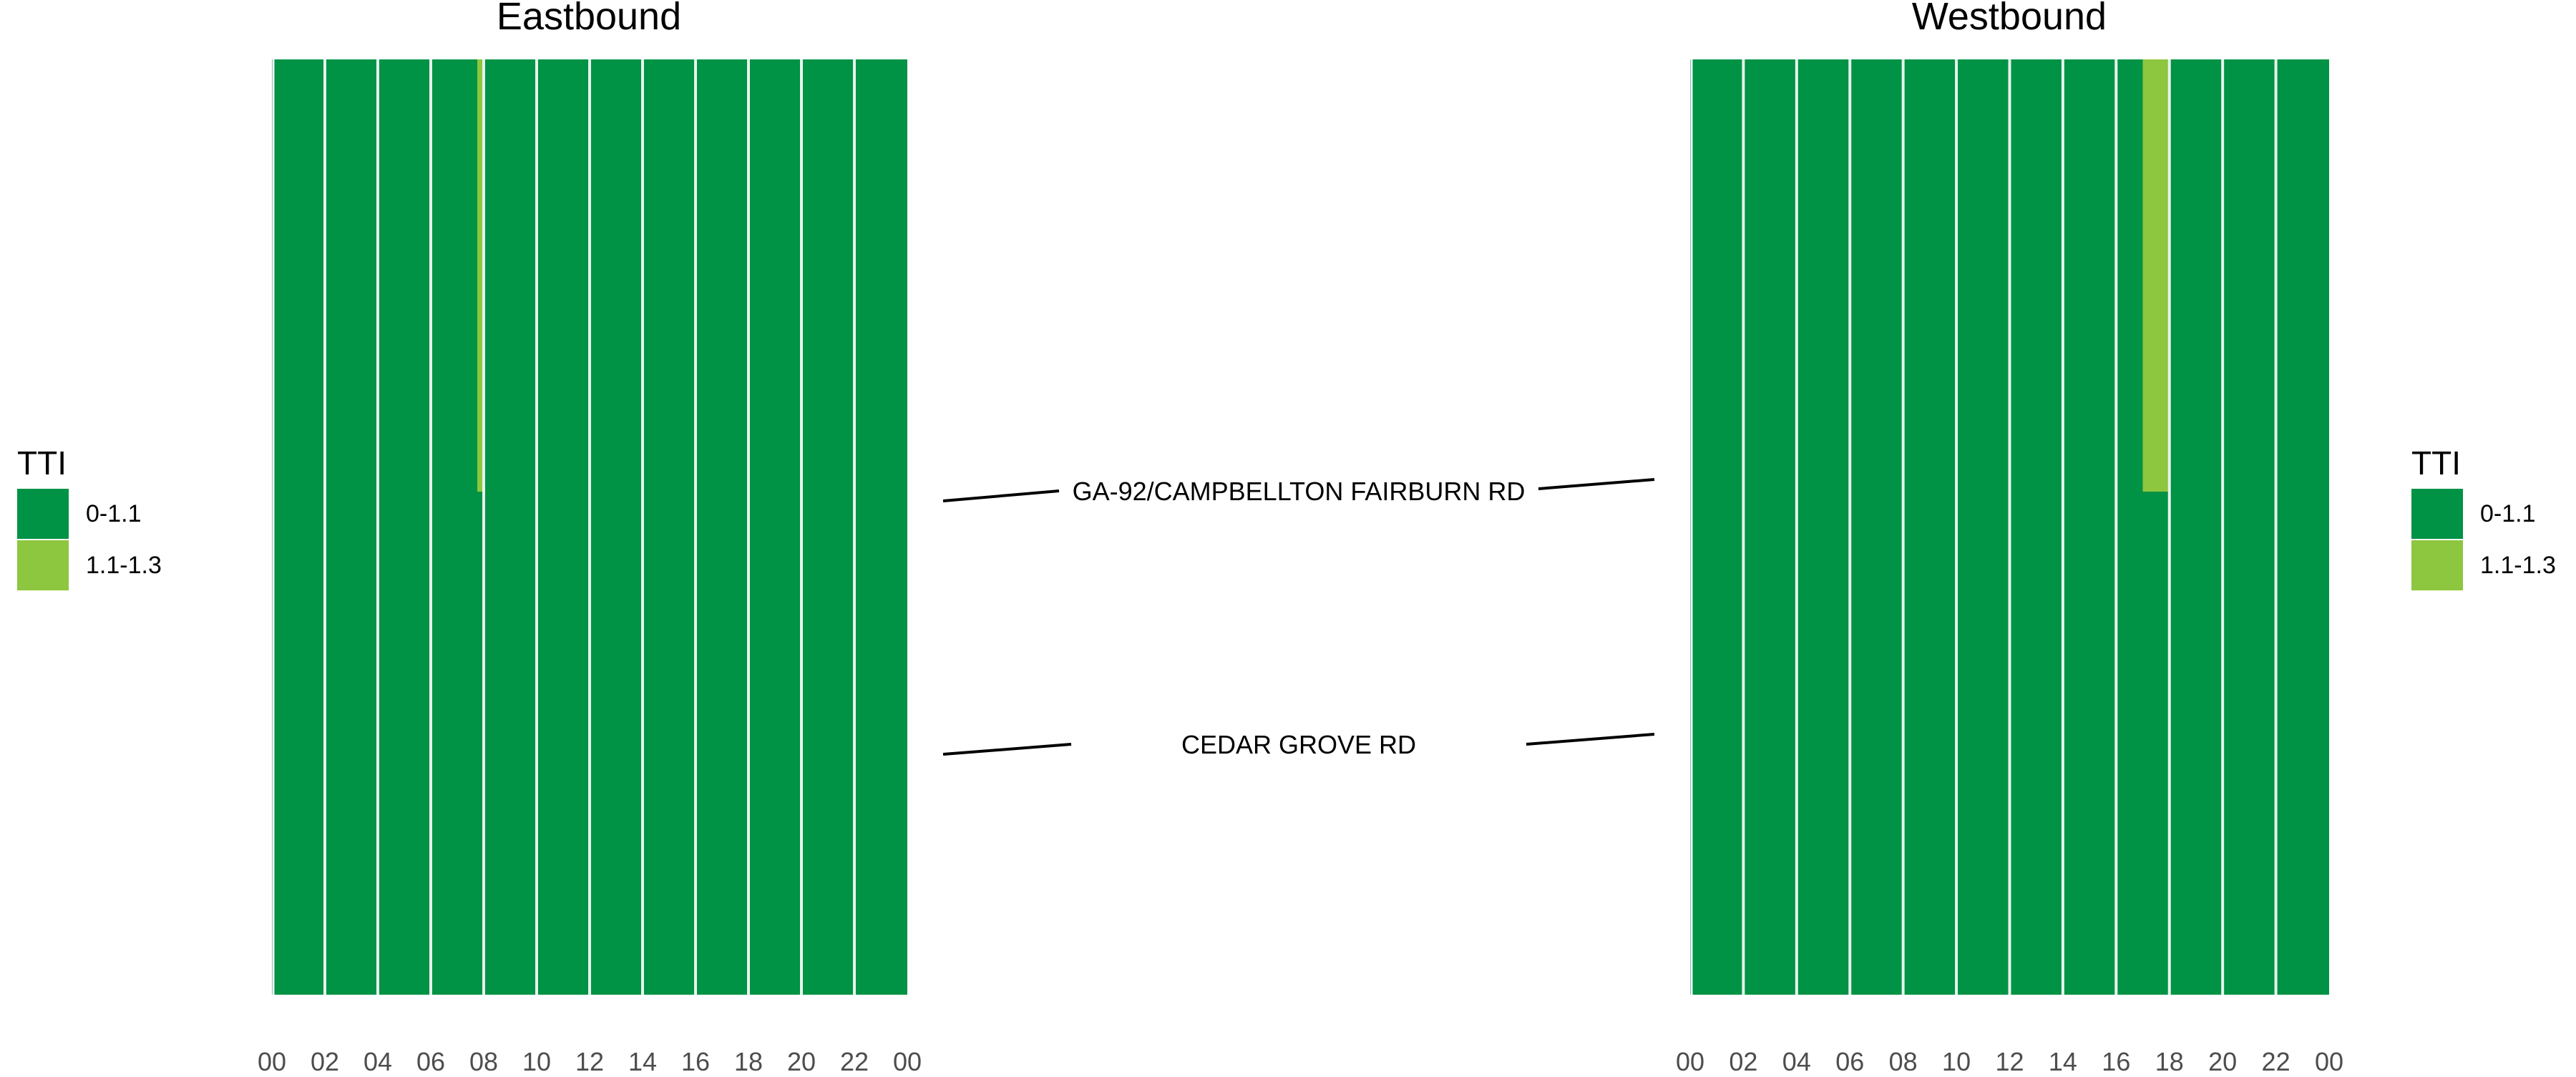 This screenshot has width=2576, height=1077. I want to click on heatmap-cell-elevated, so click(480, 275).